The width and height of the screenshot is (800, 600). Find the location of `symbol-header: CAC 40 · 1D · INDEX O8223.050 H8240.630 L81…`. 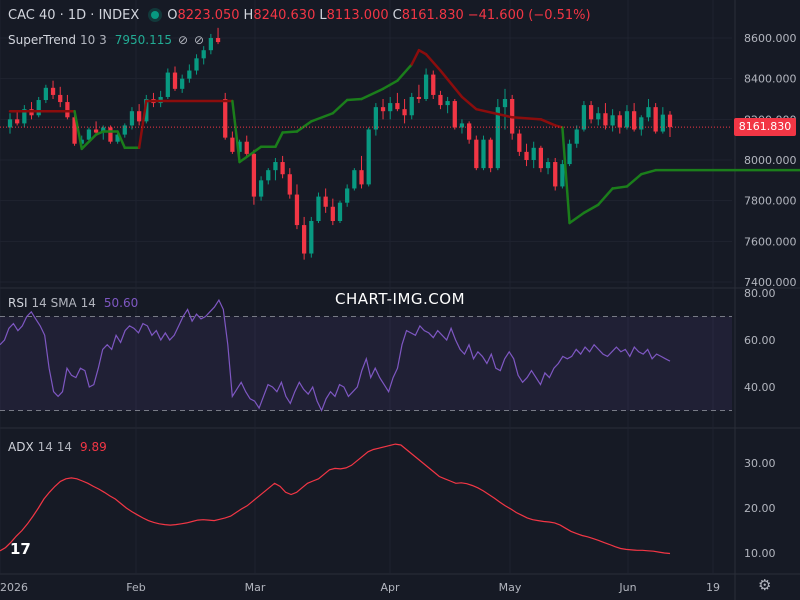

symbol-header: CAC 40 · 1D · INDEX O8223.050 H8240.630 L81… is located at coordinates (301, 15).